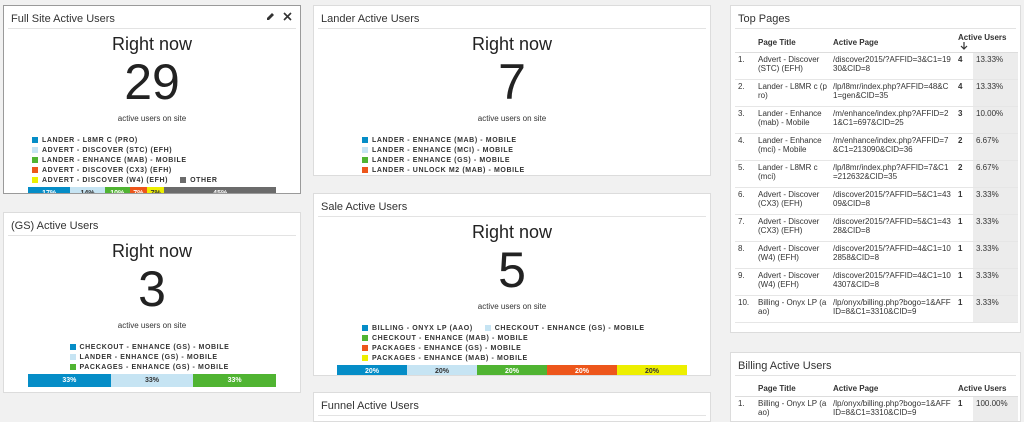 The width and height of the screenshot is (1024, 422). I want to click on table-cell: 4., so click(745, 147).